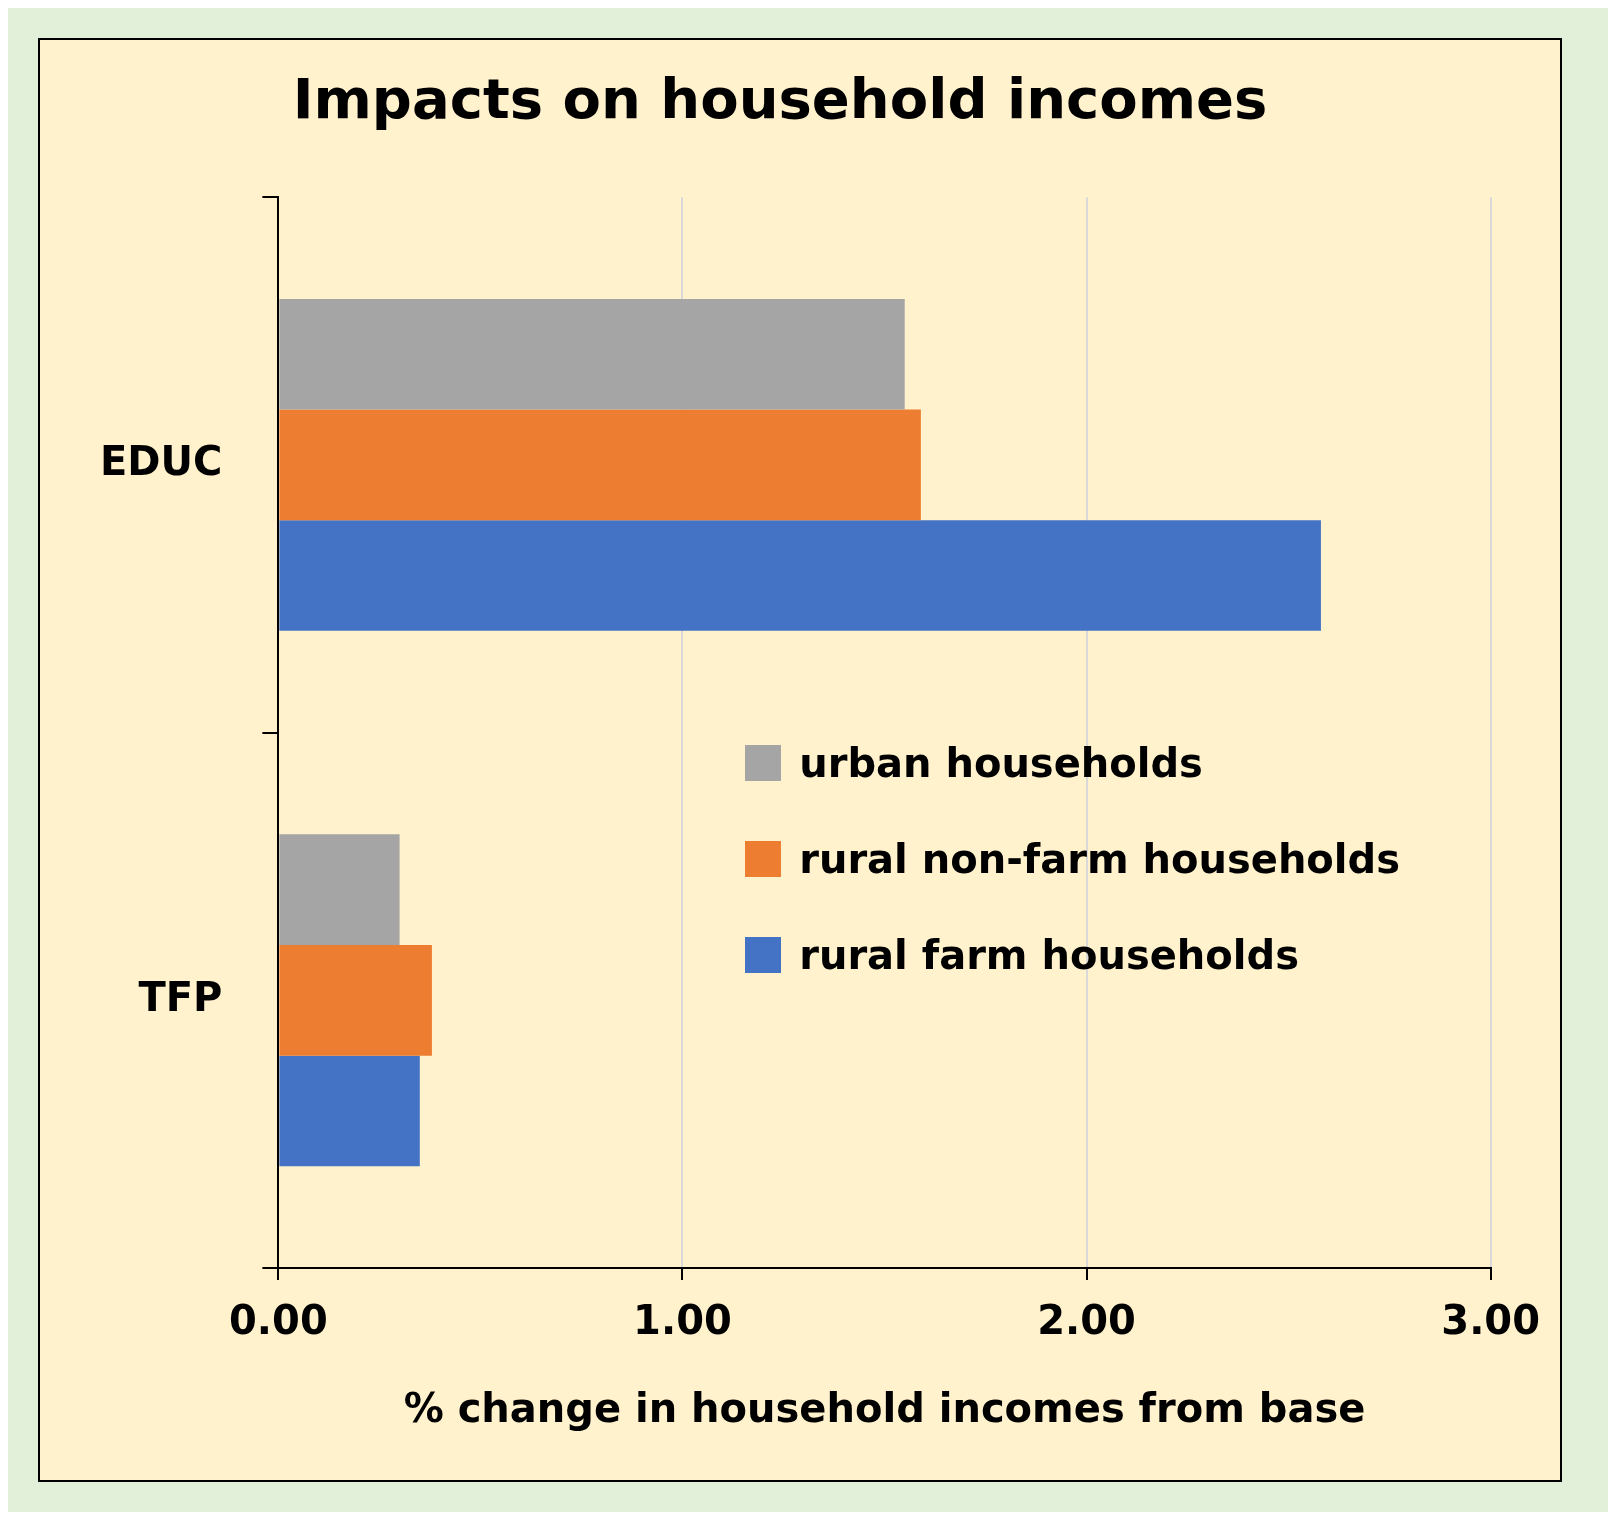  I want to click on legend-label: rural farm households, so click(1049, 955).